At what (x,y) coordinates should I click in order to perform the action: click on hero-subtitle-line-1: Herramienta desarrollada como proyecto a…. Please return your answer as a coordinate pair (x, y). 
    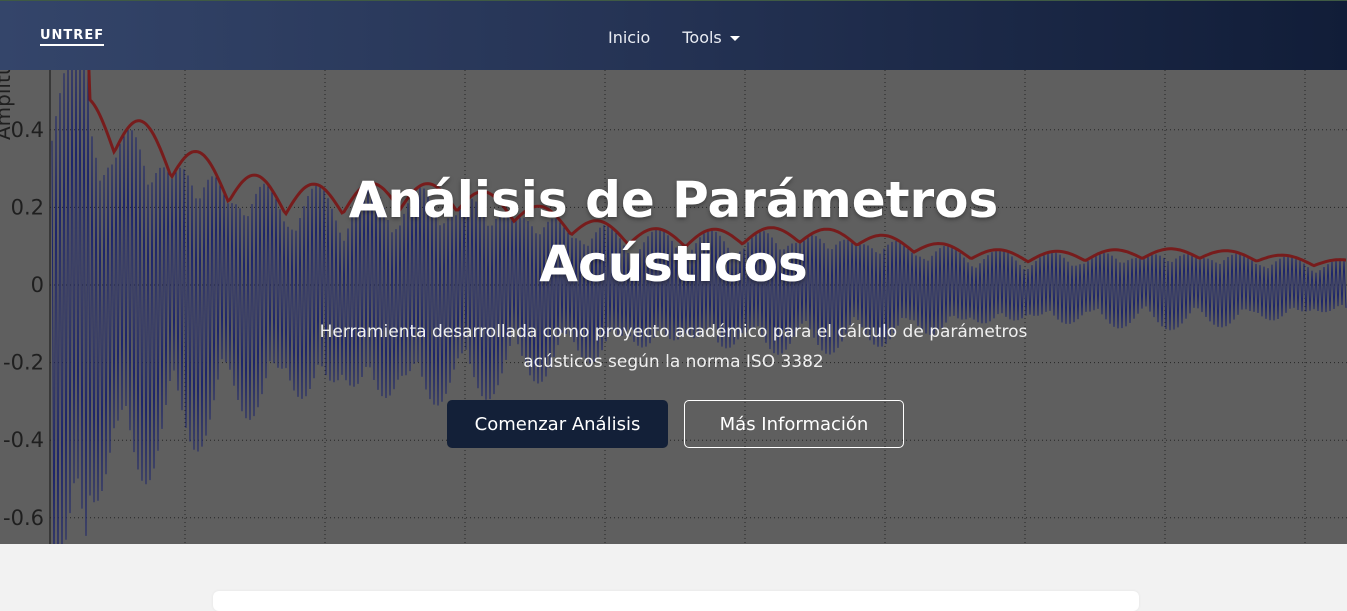
    Looking at the image, I should click on (673, 332).